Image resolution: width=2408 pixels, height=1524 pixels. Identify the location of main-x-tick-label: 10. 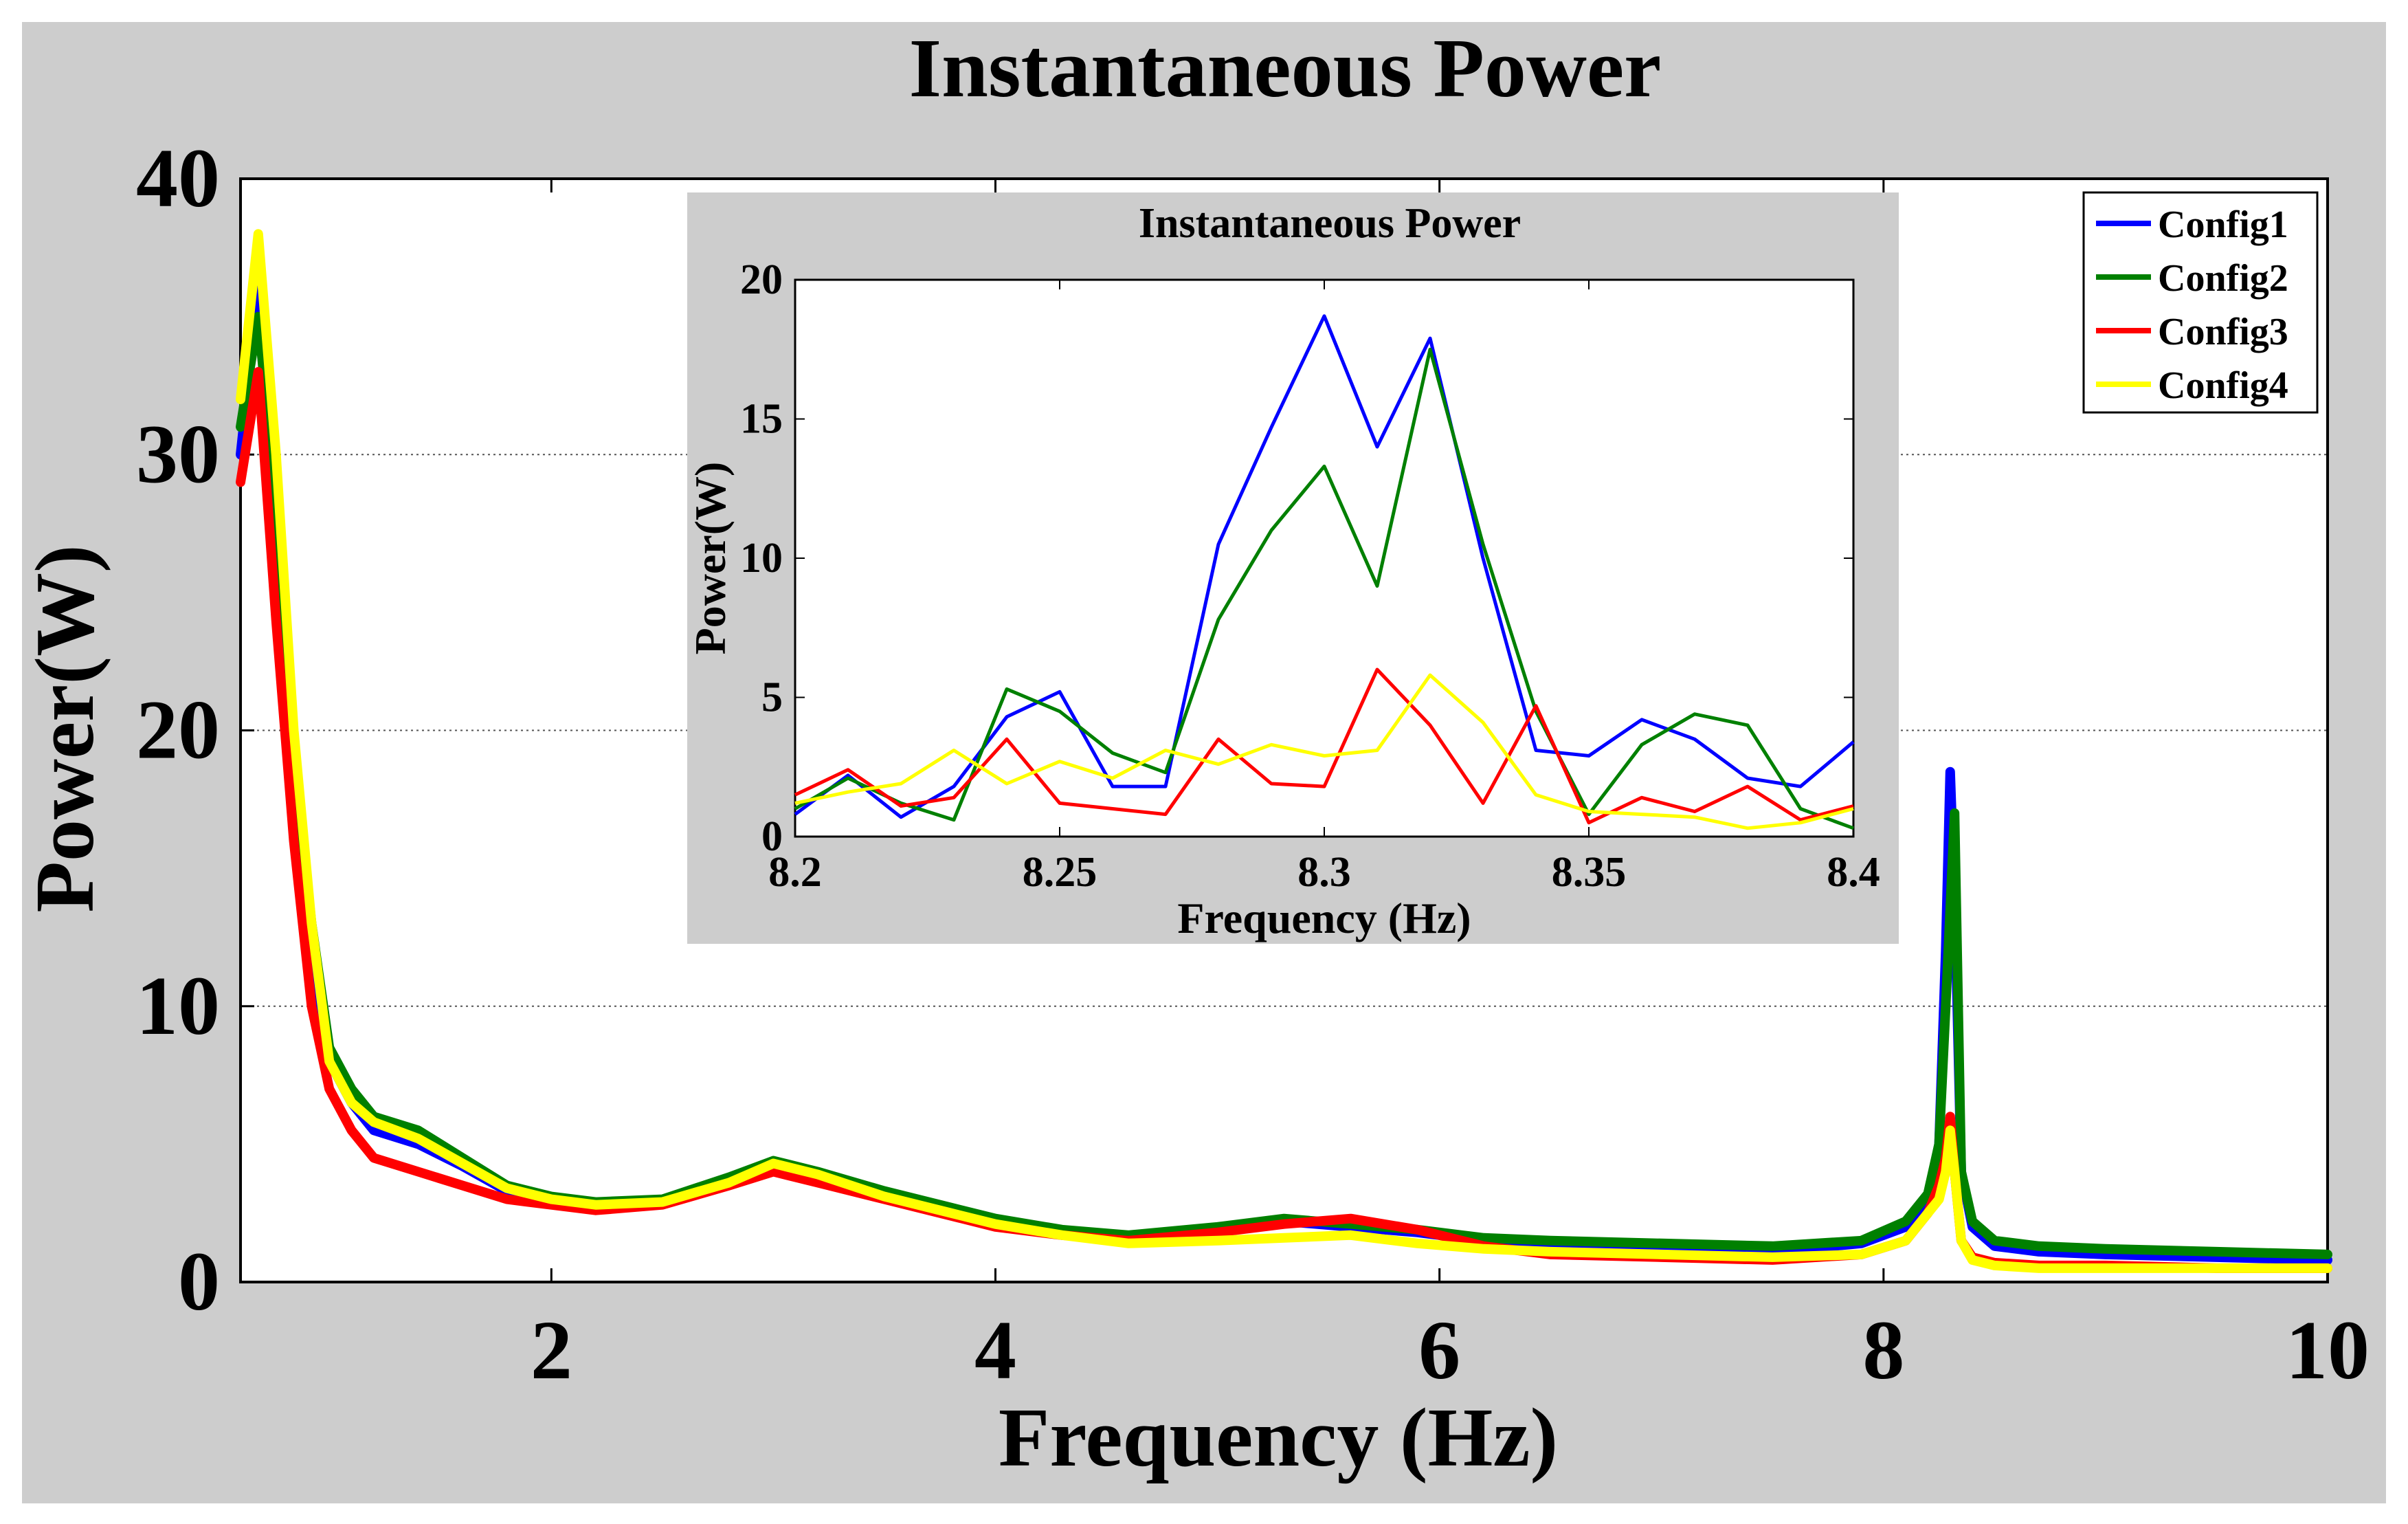
(2328, 1351).